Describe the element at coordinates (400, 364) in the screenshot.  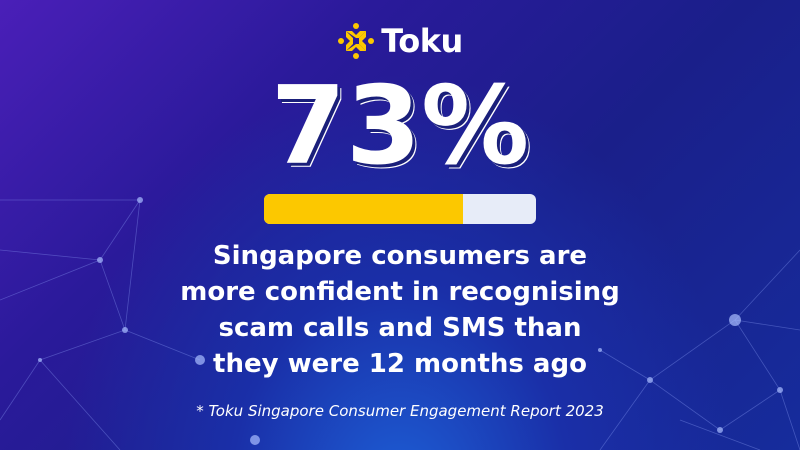
I see `caption-line: they were 12 months ago` at that location.